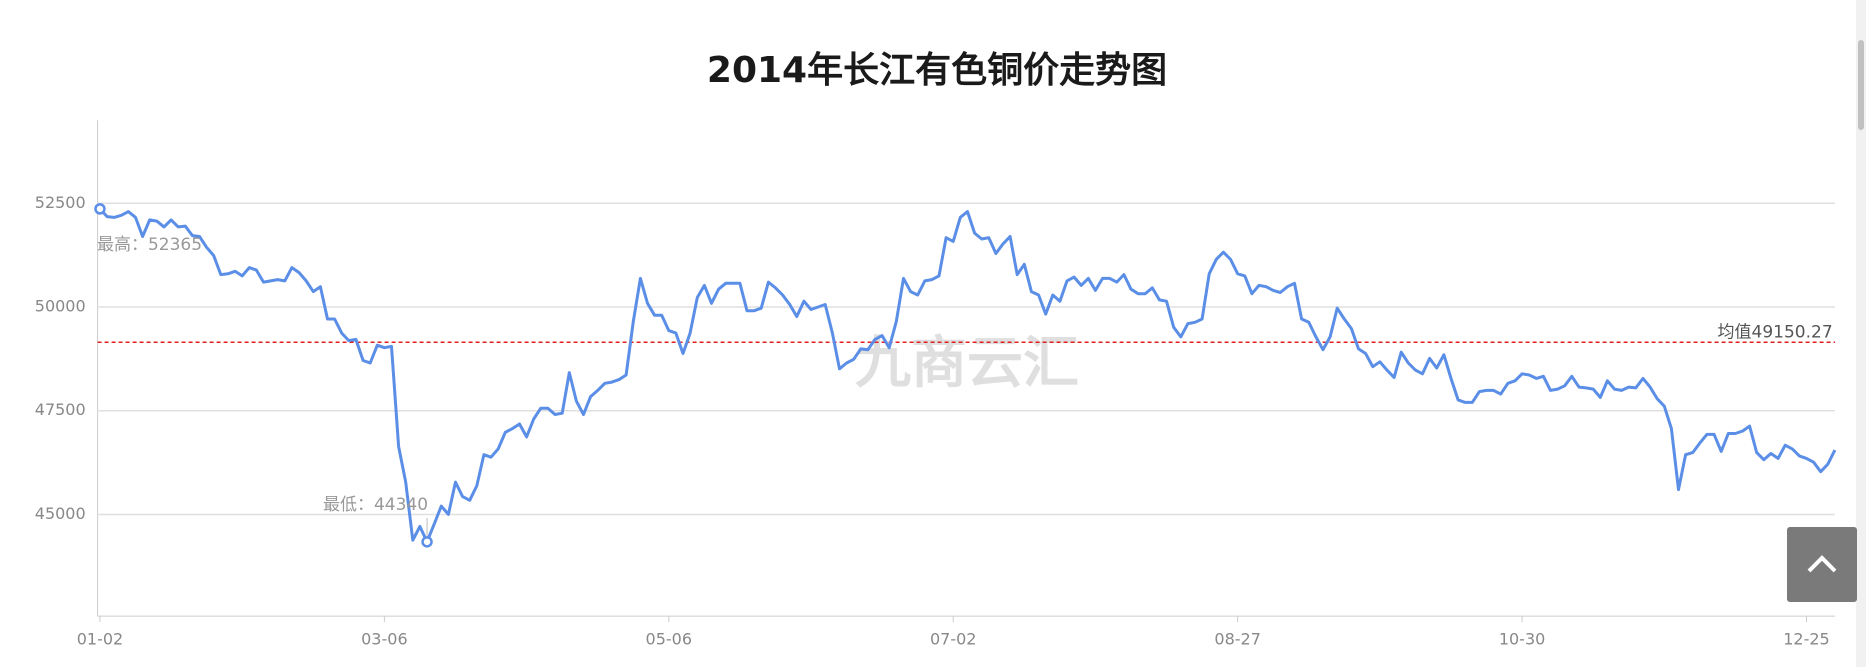  Describe the element at coordinates (375, 505) in the screenshot. I see `min-label: 最低：44340` at that location.